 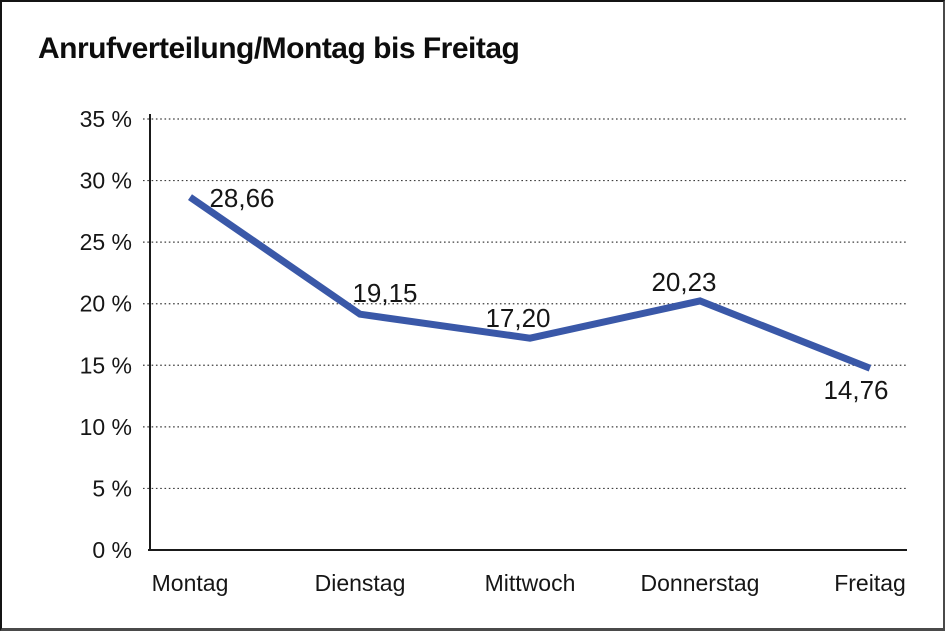 What do you see at coordinates (384, 293) in the screenshot?
I see `data-label: 19,15` at bounding box center [384, 293].